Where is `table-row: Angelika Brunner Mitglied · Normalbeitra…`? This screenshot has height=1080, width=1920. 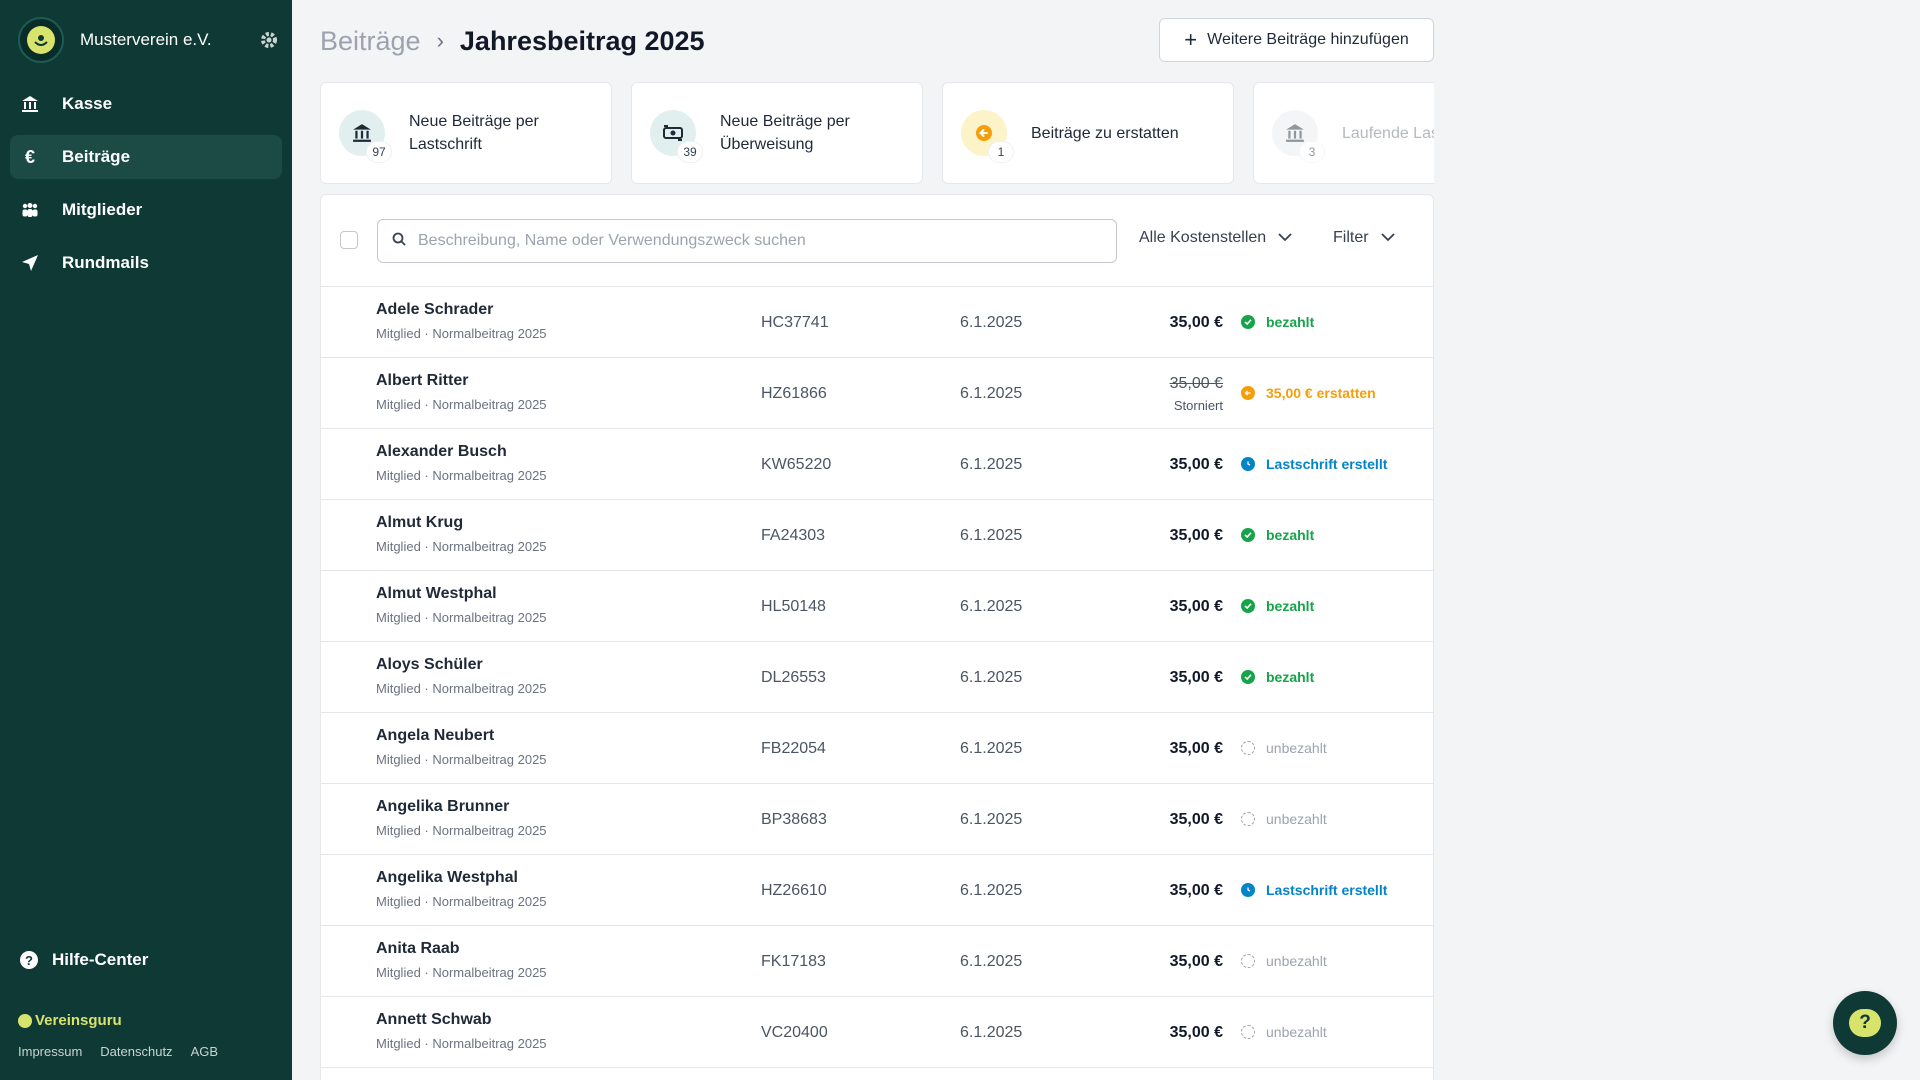 table-row: Angelika Brunner Mitglied · Normalbeitra… is located at coordinates (877, 819).